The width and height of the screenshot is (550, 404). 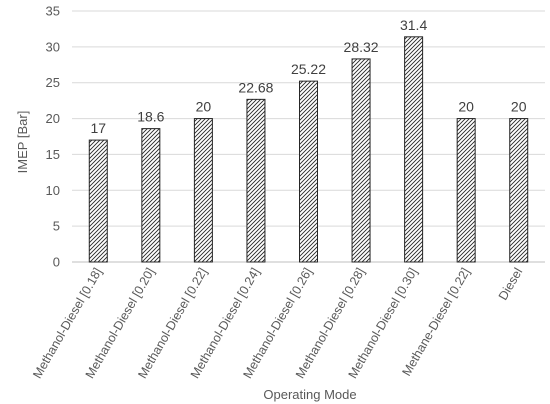 What do you see at coordinates (53, 11) in the screenshot?
I see `y-tick-label: 35` at bounding box center [53, 11].